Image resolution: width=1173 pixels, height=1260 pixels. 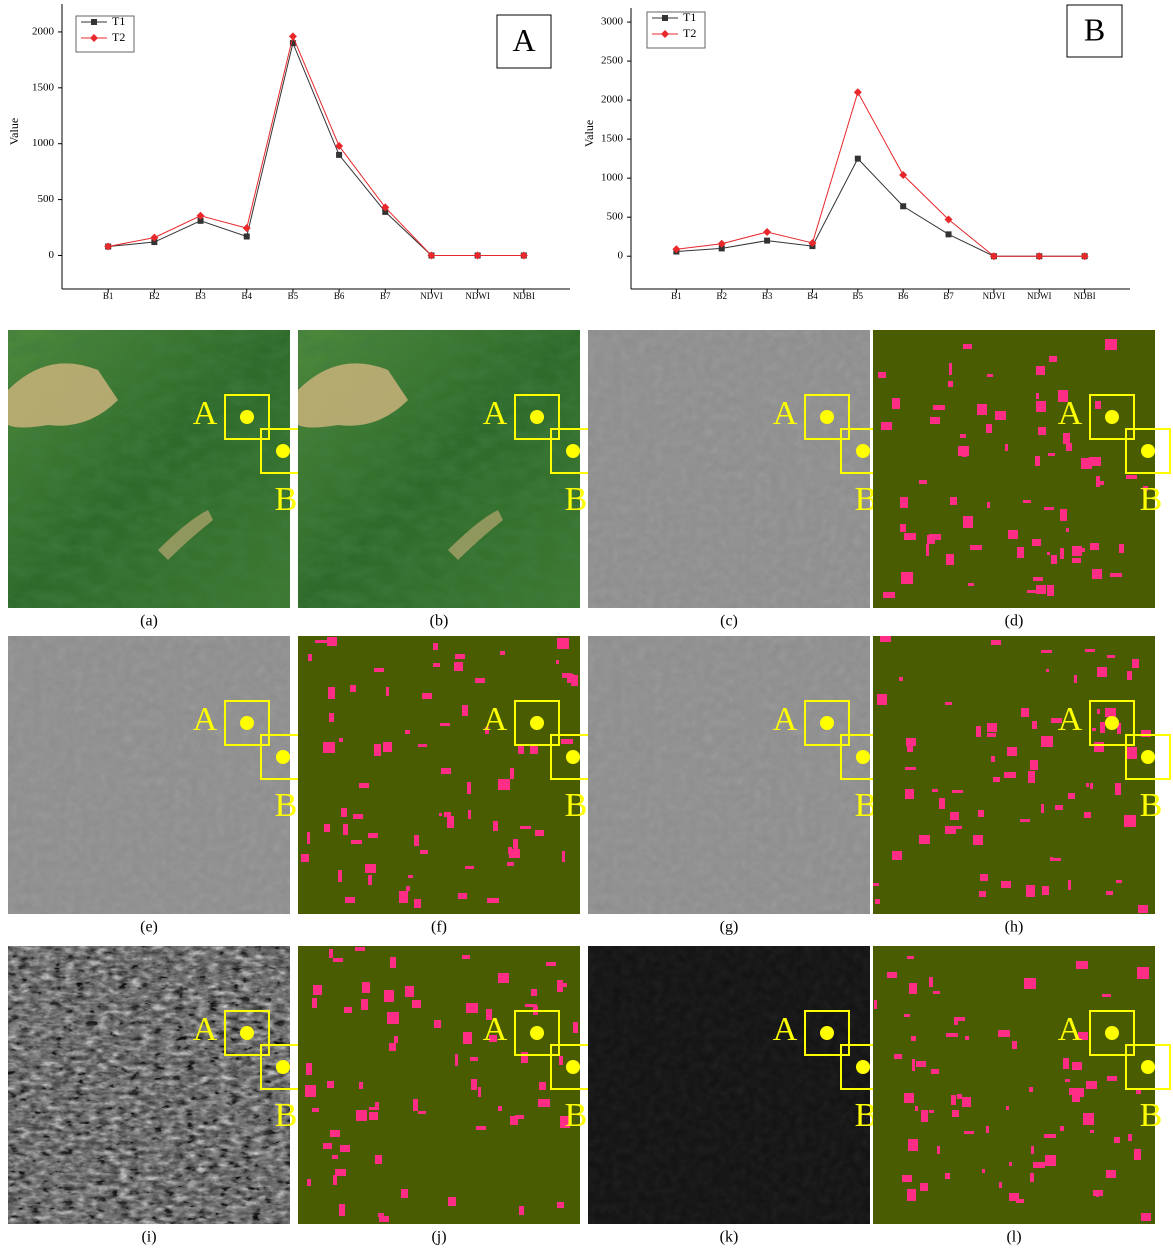 What do you see at coordinates (1014, 621) in the screenshot?
I see `panel-caption: (d)` at bounding box center [1014, 621].